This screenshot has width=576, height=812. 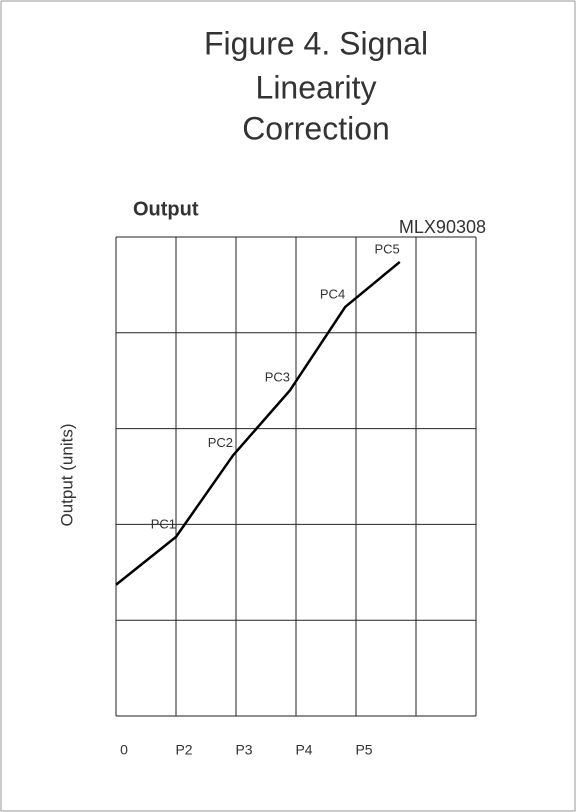 What do you see at coordinates (124, 750) in the screenshot?
I see `x-tick-label: 0` at bounding box center [124, 750].